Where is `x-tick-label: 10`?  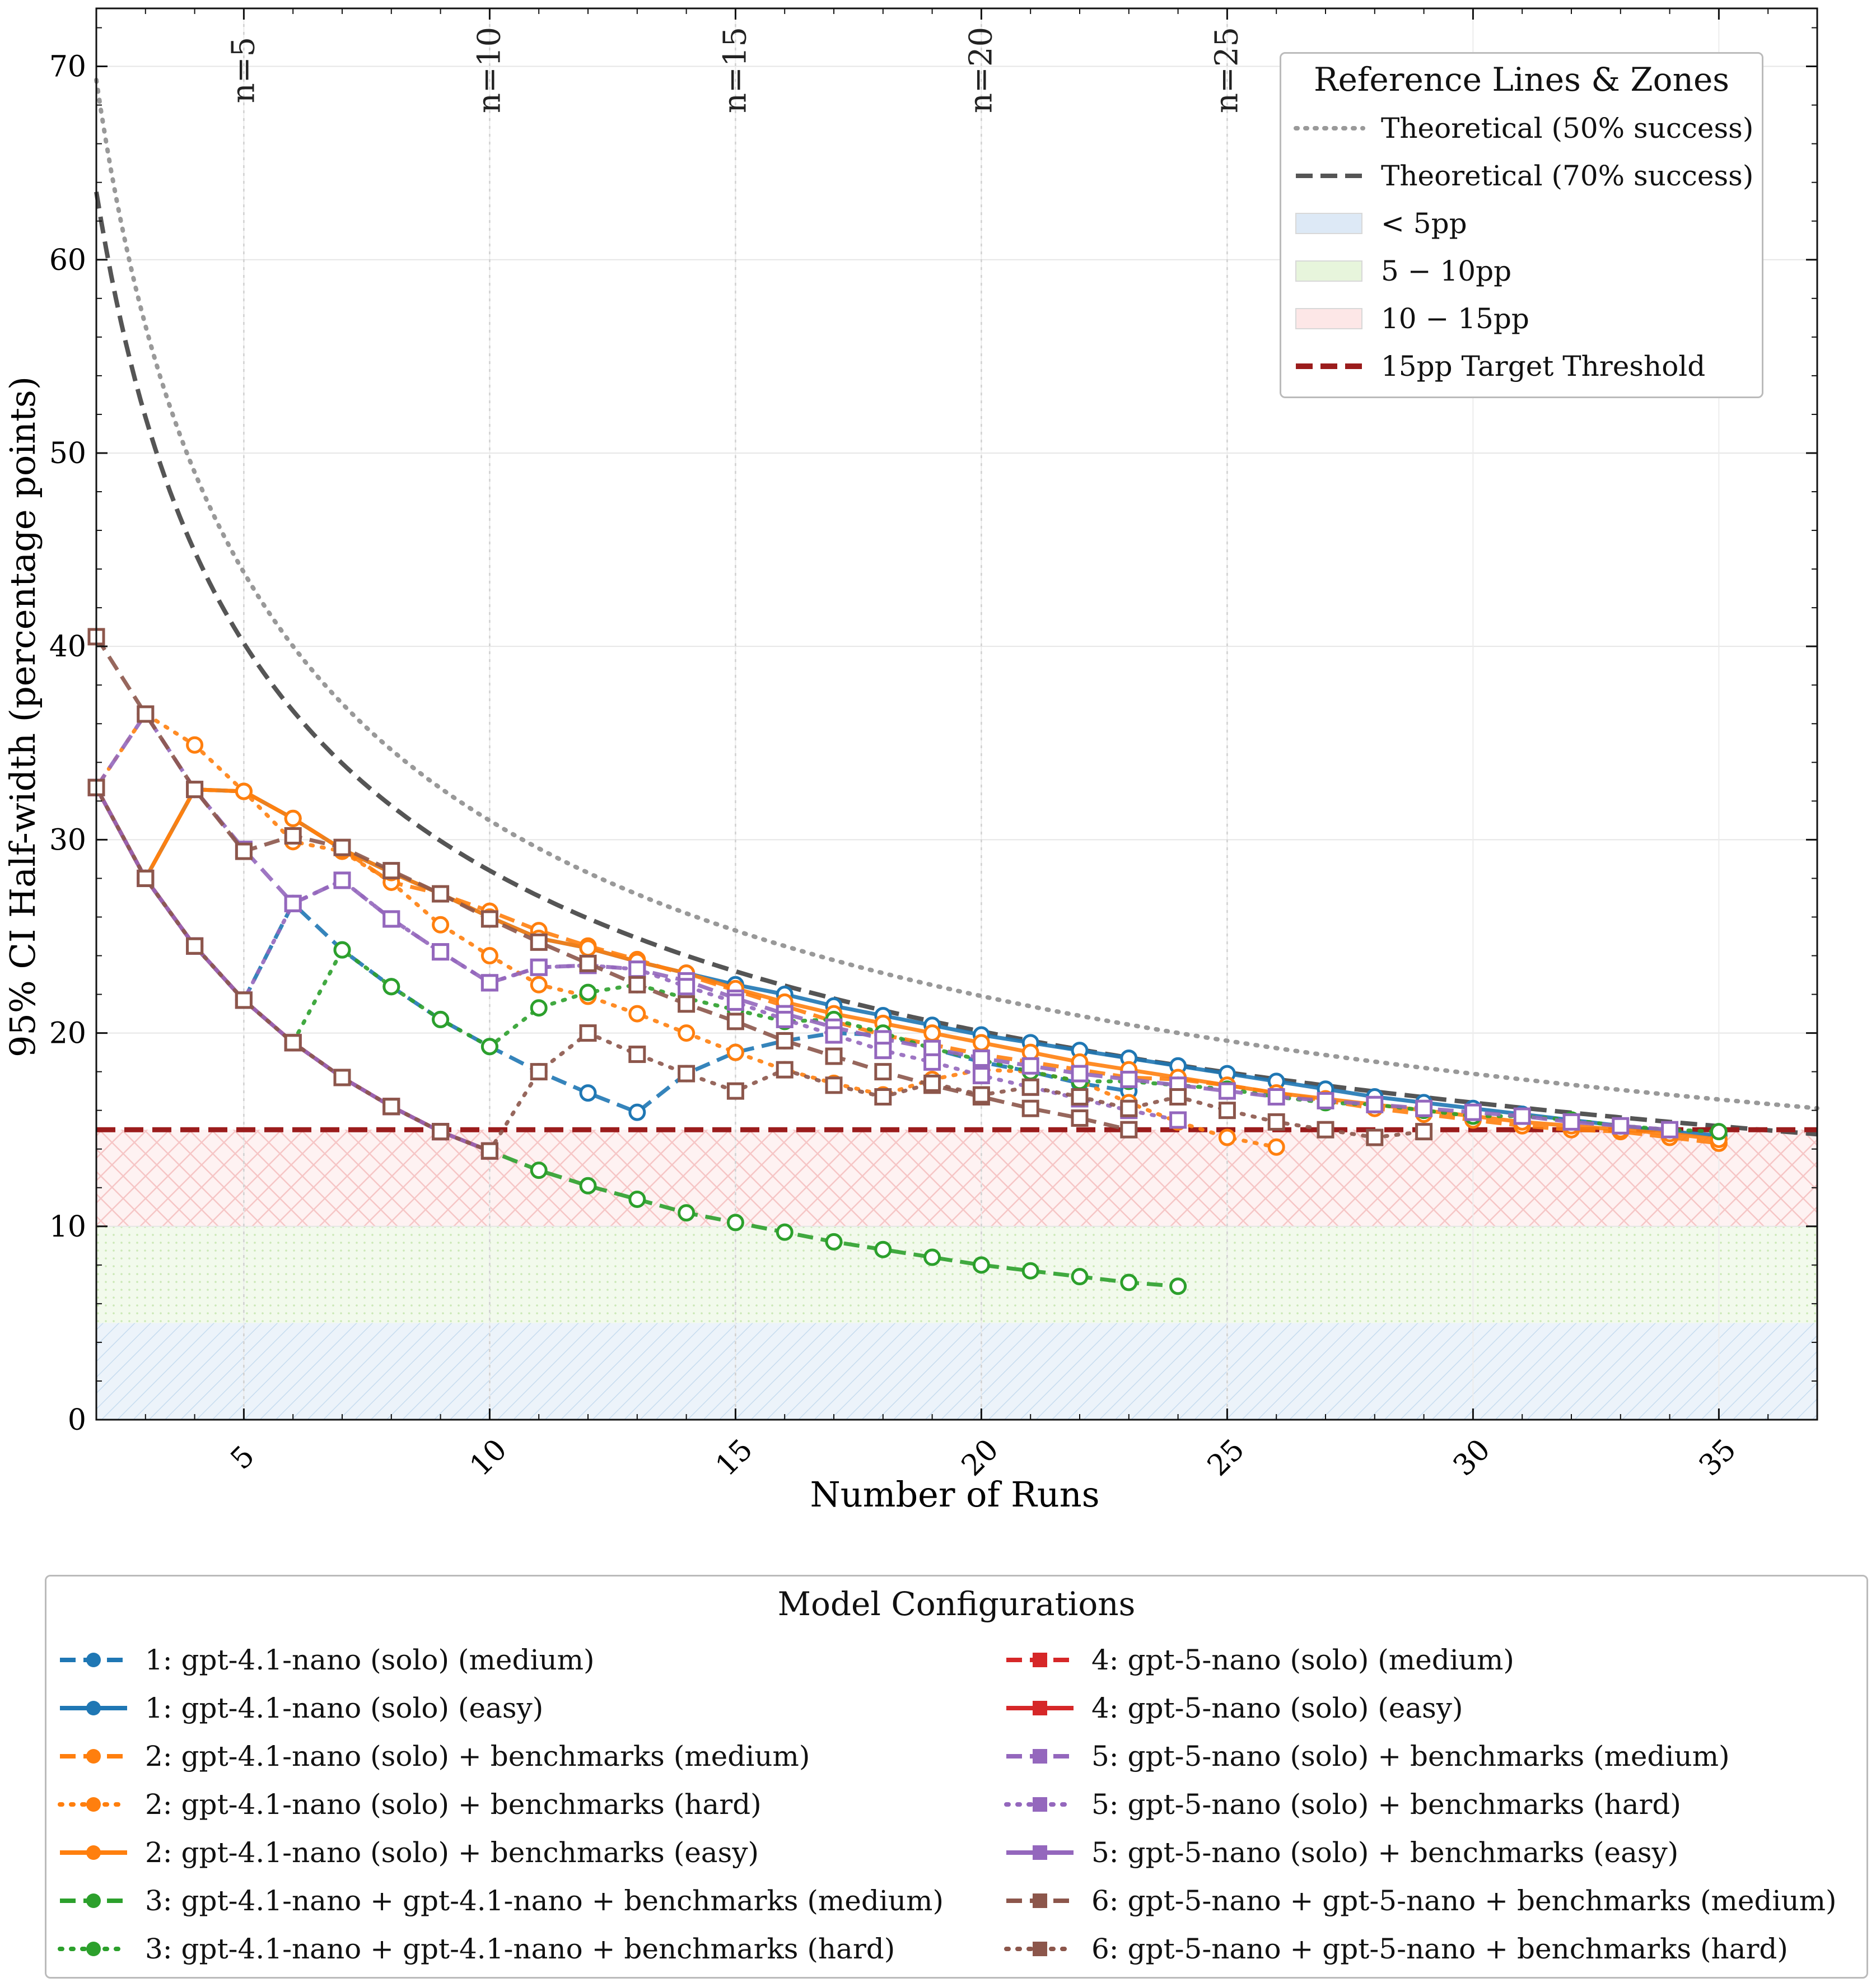
x-tick-label: 10 is located at coordinates (489, 1457).